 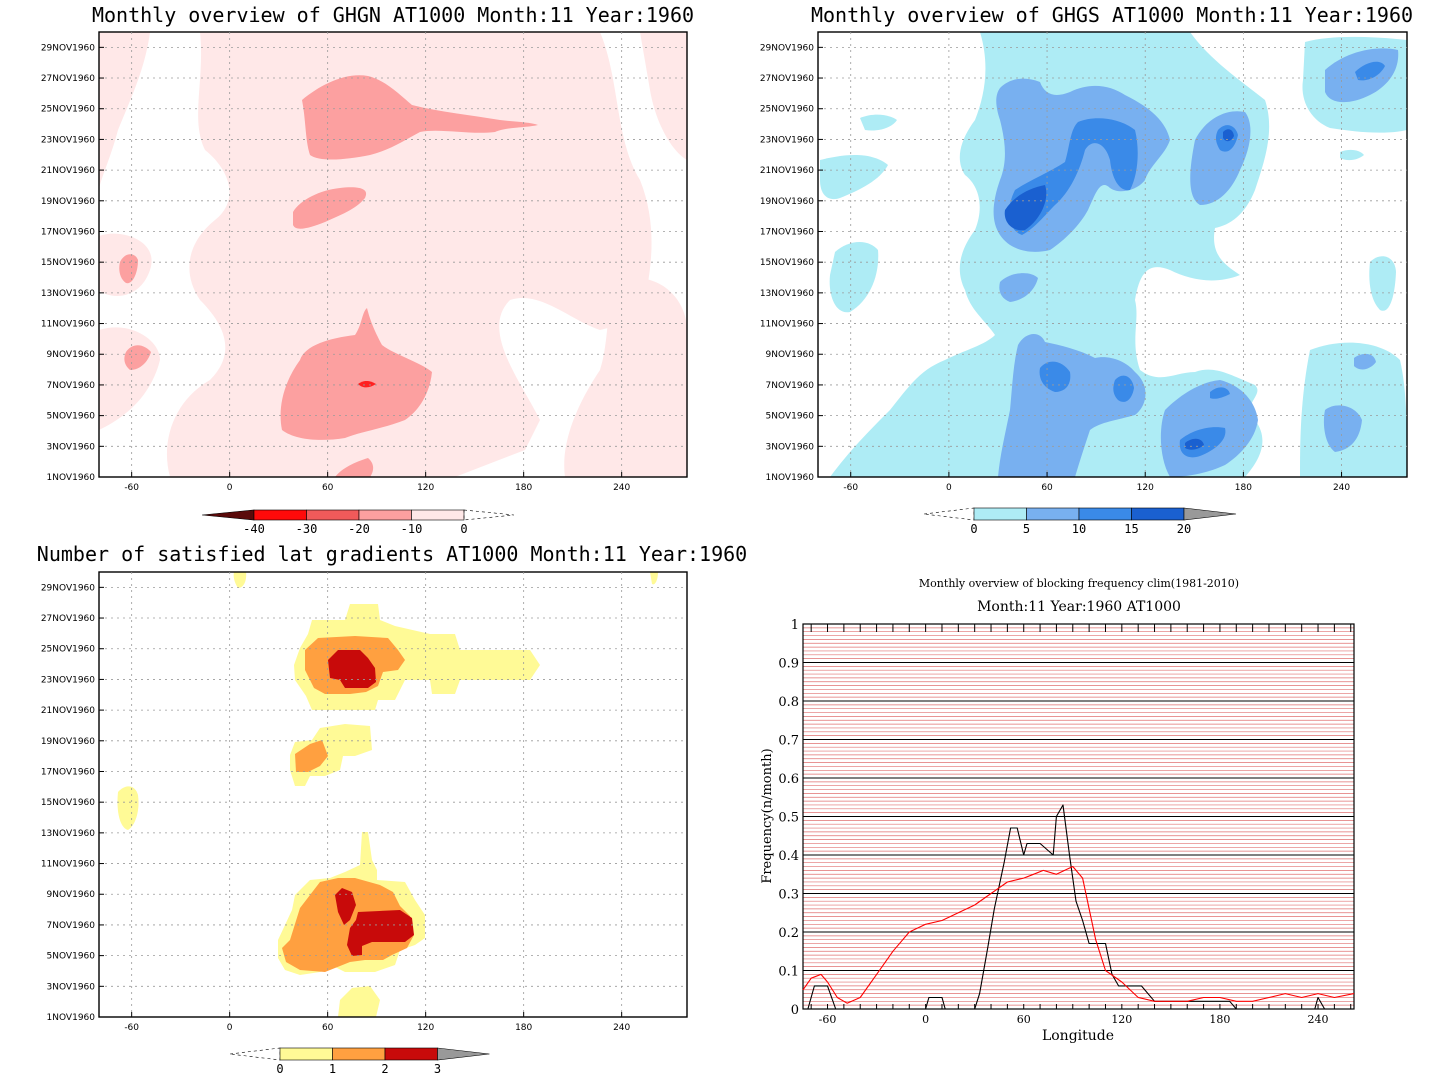 What do you see at coordinates (788, 933) in the screenshot?
I see `blocking-y-tick-label: 0.2` at bounding box center [788, 933].